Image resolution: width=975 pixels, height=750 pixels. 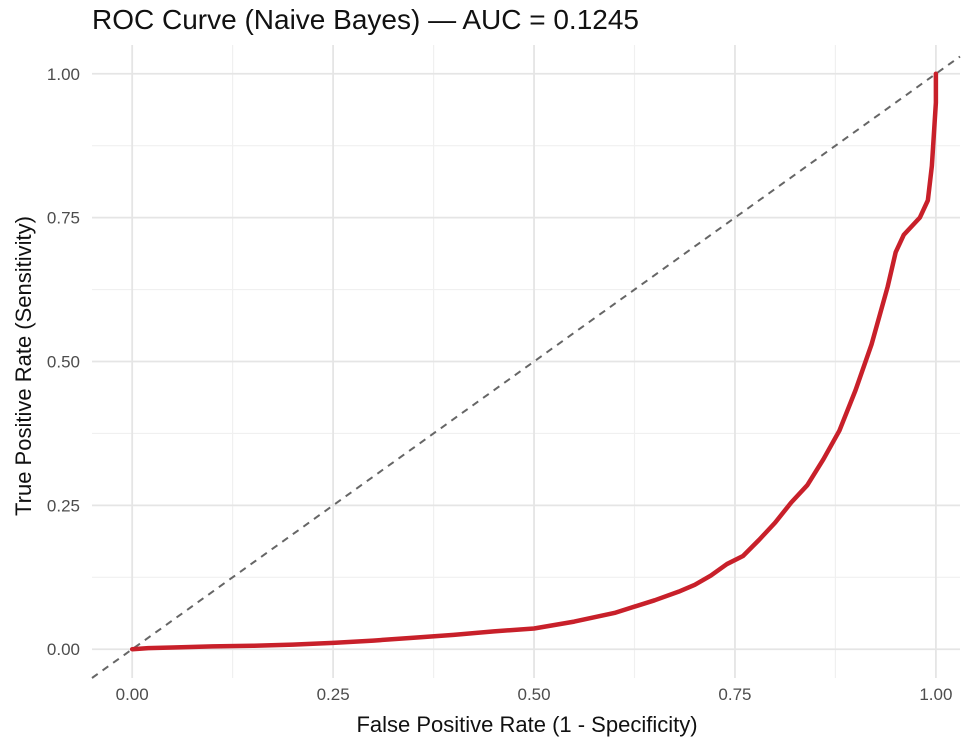 I want to click on chart-title: ROC Curve (Naive Bayes) — AUC = 0.1245, so click(x=365, y=19).